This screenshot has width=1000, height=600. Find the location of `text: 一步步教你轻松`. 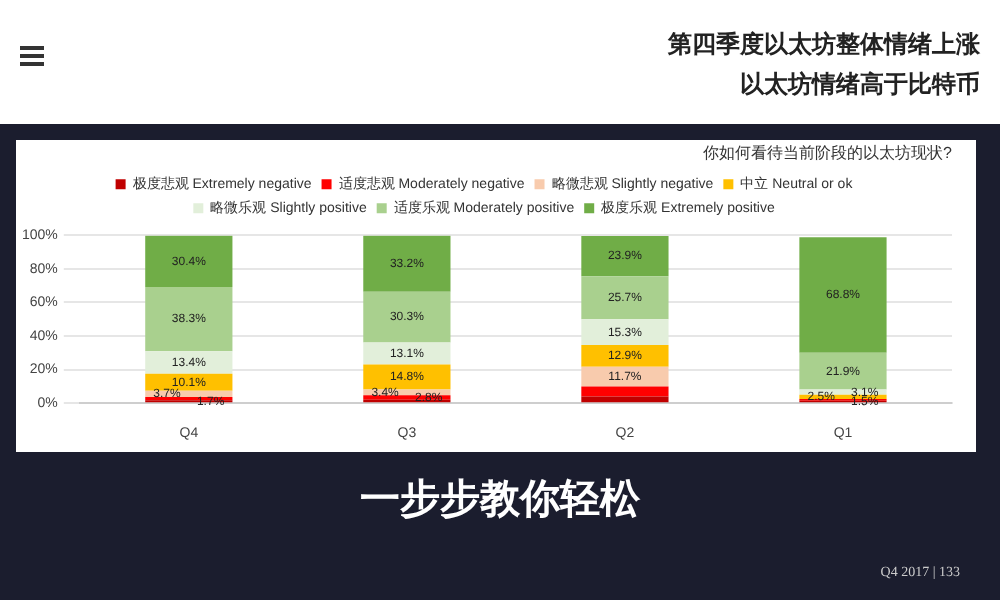

text: 一步步教你轻松 is located at coordinates (500, 499).